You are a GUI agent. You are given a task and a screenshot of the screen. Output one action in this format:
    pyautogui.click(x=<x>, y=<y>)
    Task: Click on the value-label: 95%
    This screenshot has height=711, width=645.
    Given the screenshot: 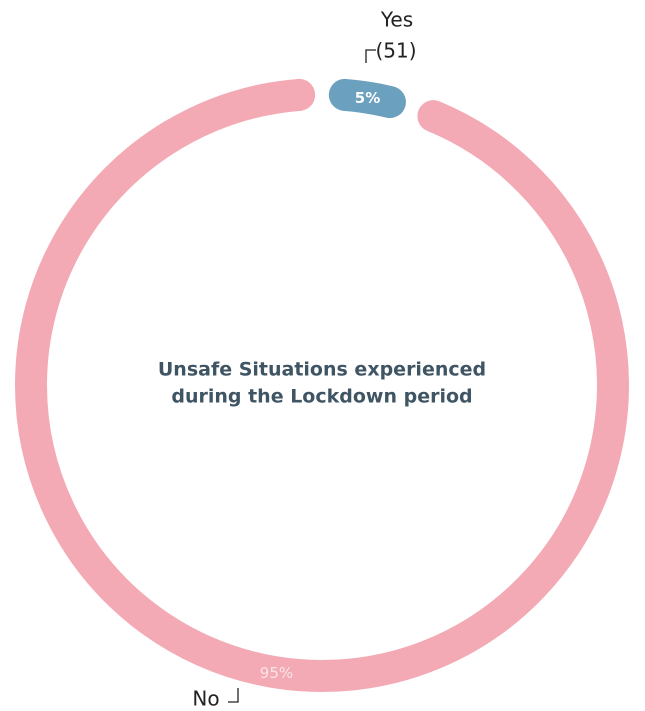 What is the action you would take?
    pyautogui.click(x=276, y=673)
    